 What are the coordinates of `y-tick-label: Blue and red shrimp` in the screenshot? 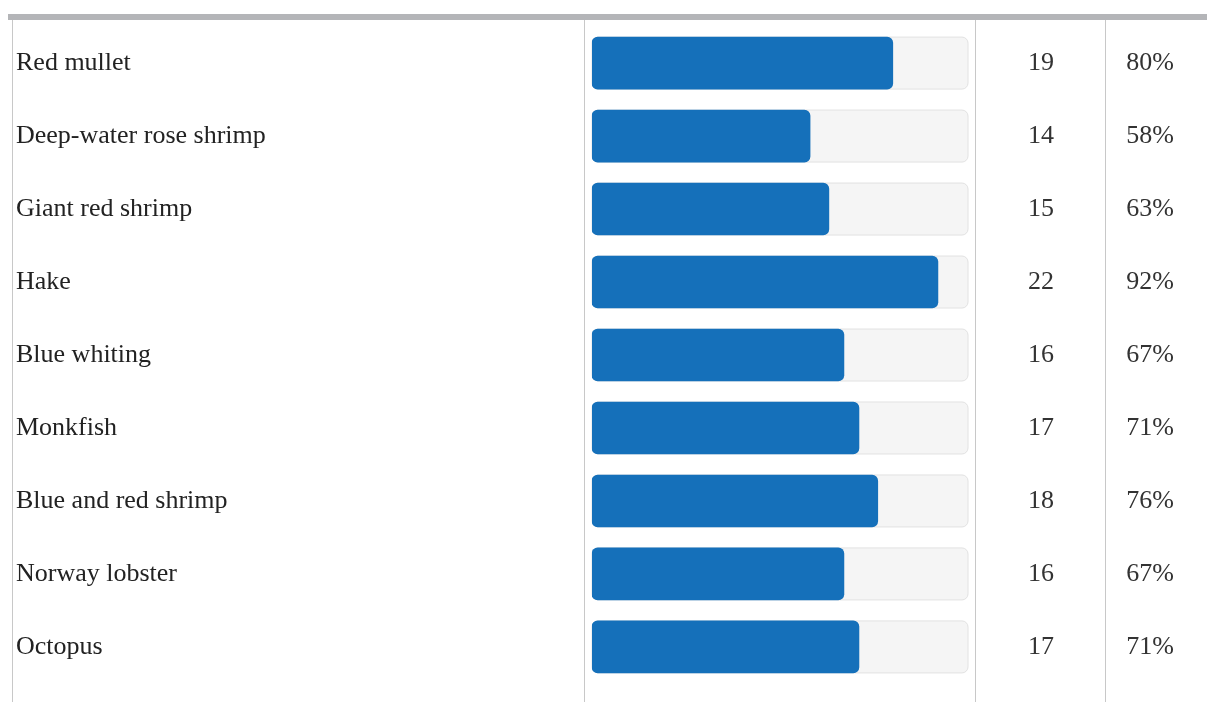 It's located at (122, 499).